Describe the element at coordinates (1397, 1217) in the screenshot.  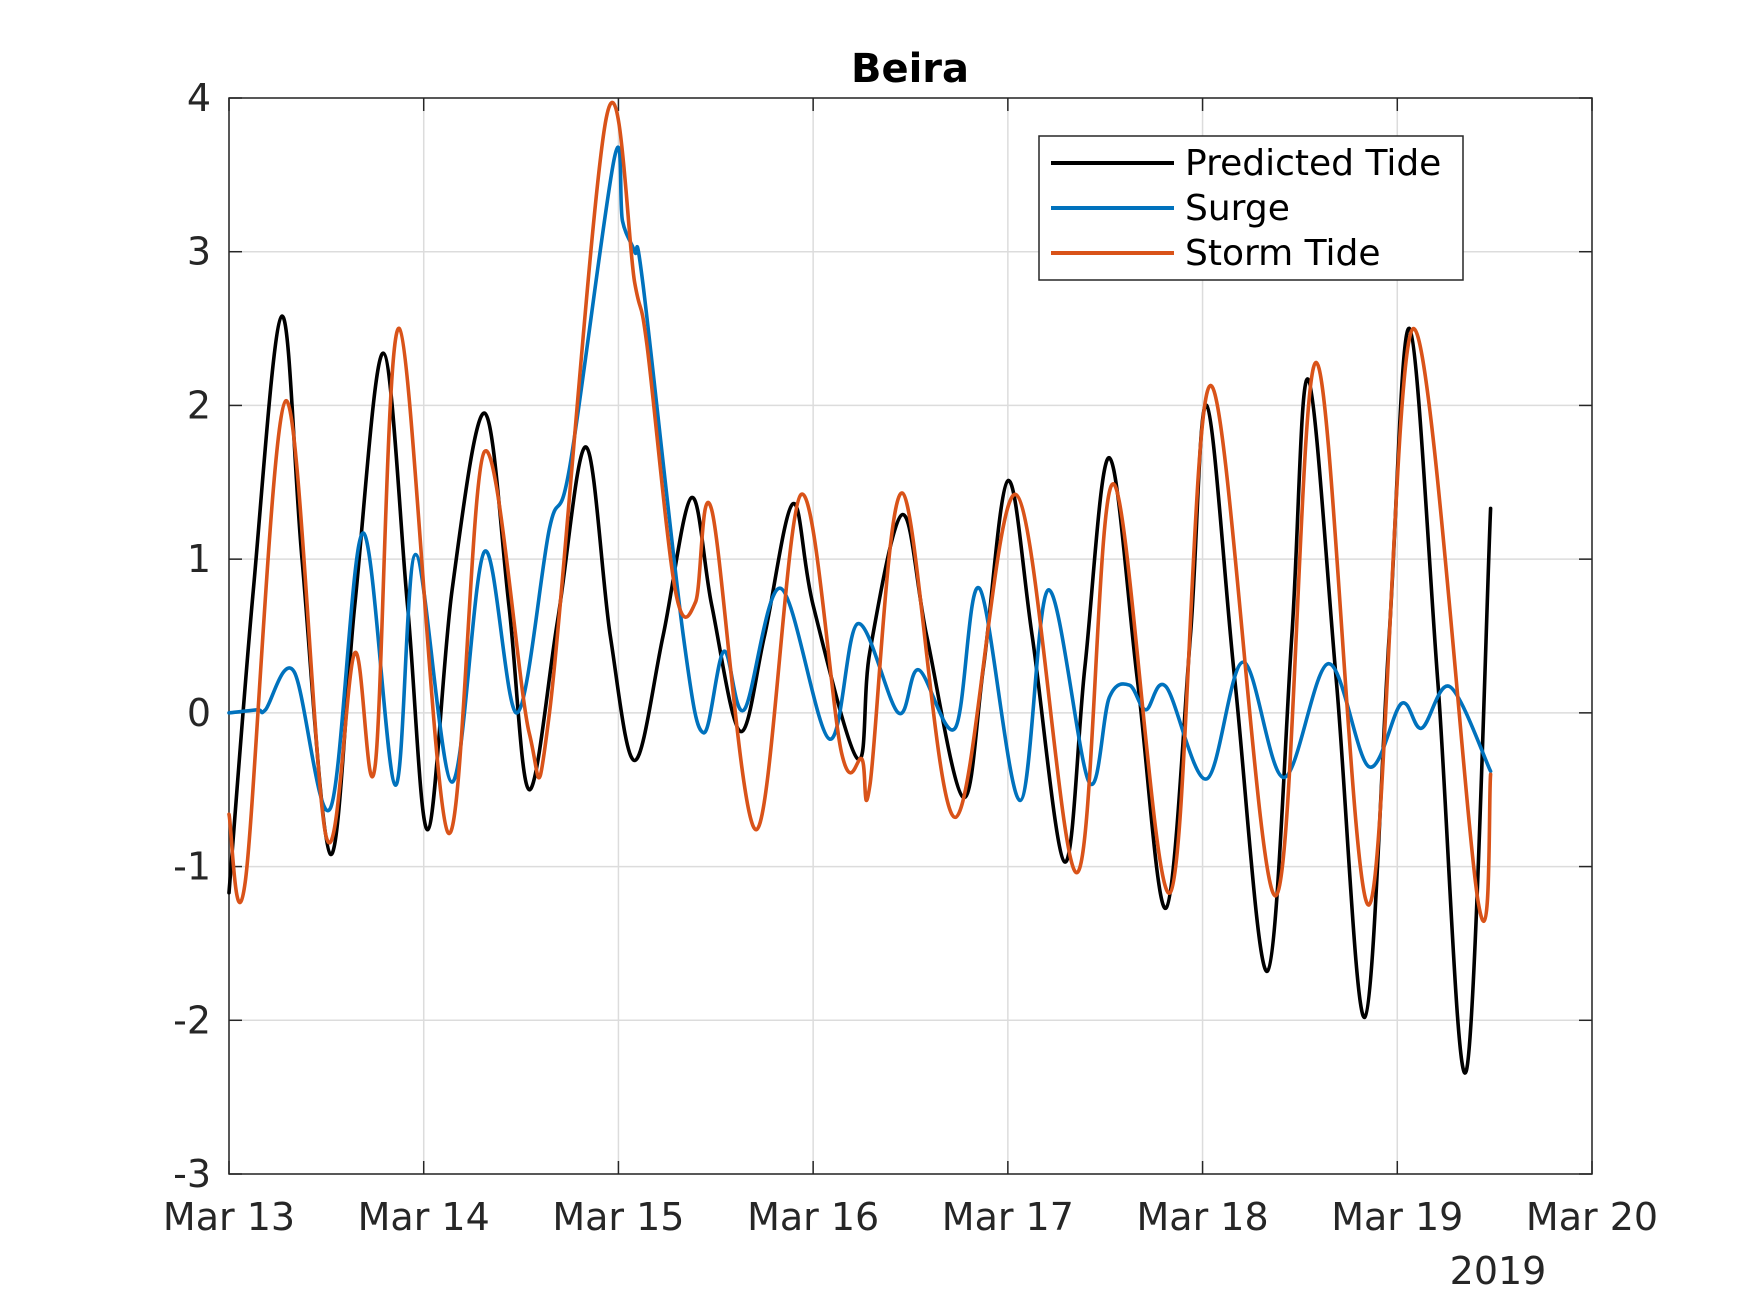
I see `x-tick-label: Mar 19` at that location.